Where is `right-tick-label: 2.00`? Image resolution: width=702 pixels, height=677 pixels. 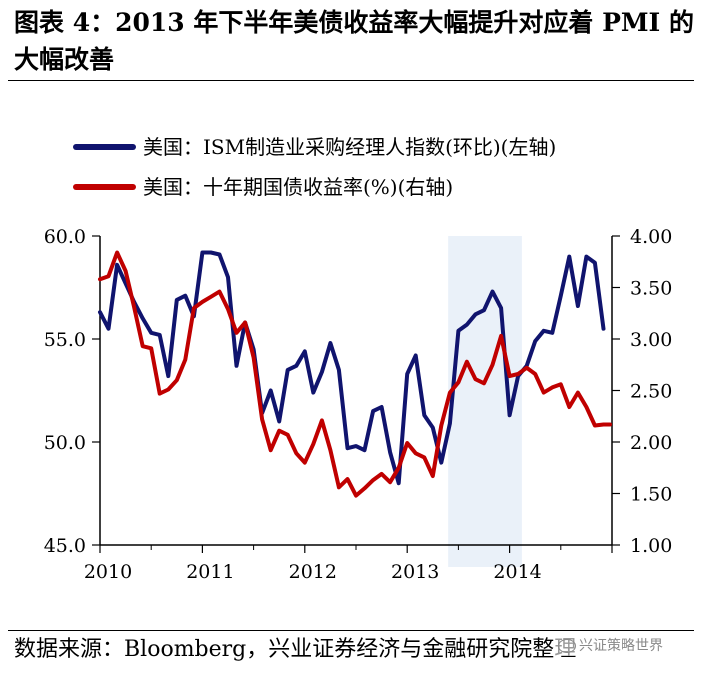 right-tick-label: 2.00 is located at coordinates (651, 443).